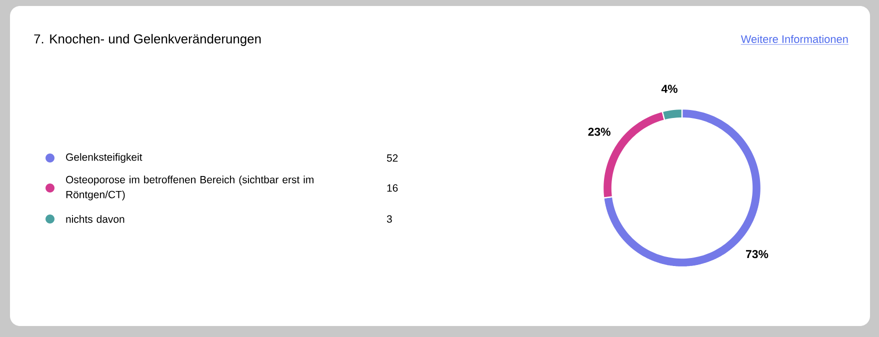 Image resolution: width=879 pixels, height=337 pixels. I want to click on text: 16, so click(392, 188).